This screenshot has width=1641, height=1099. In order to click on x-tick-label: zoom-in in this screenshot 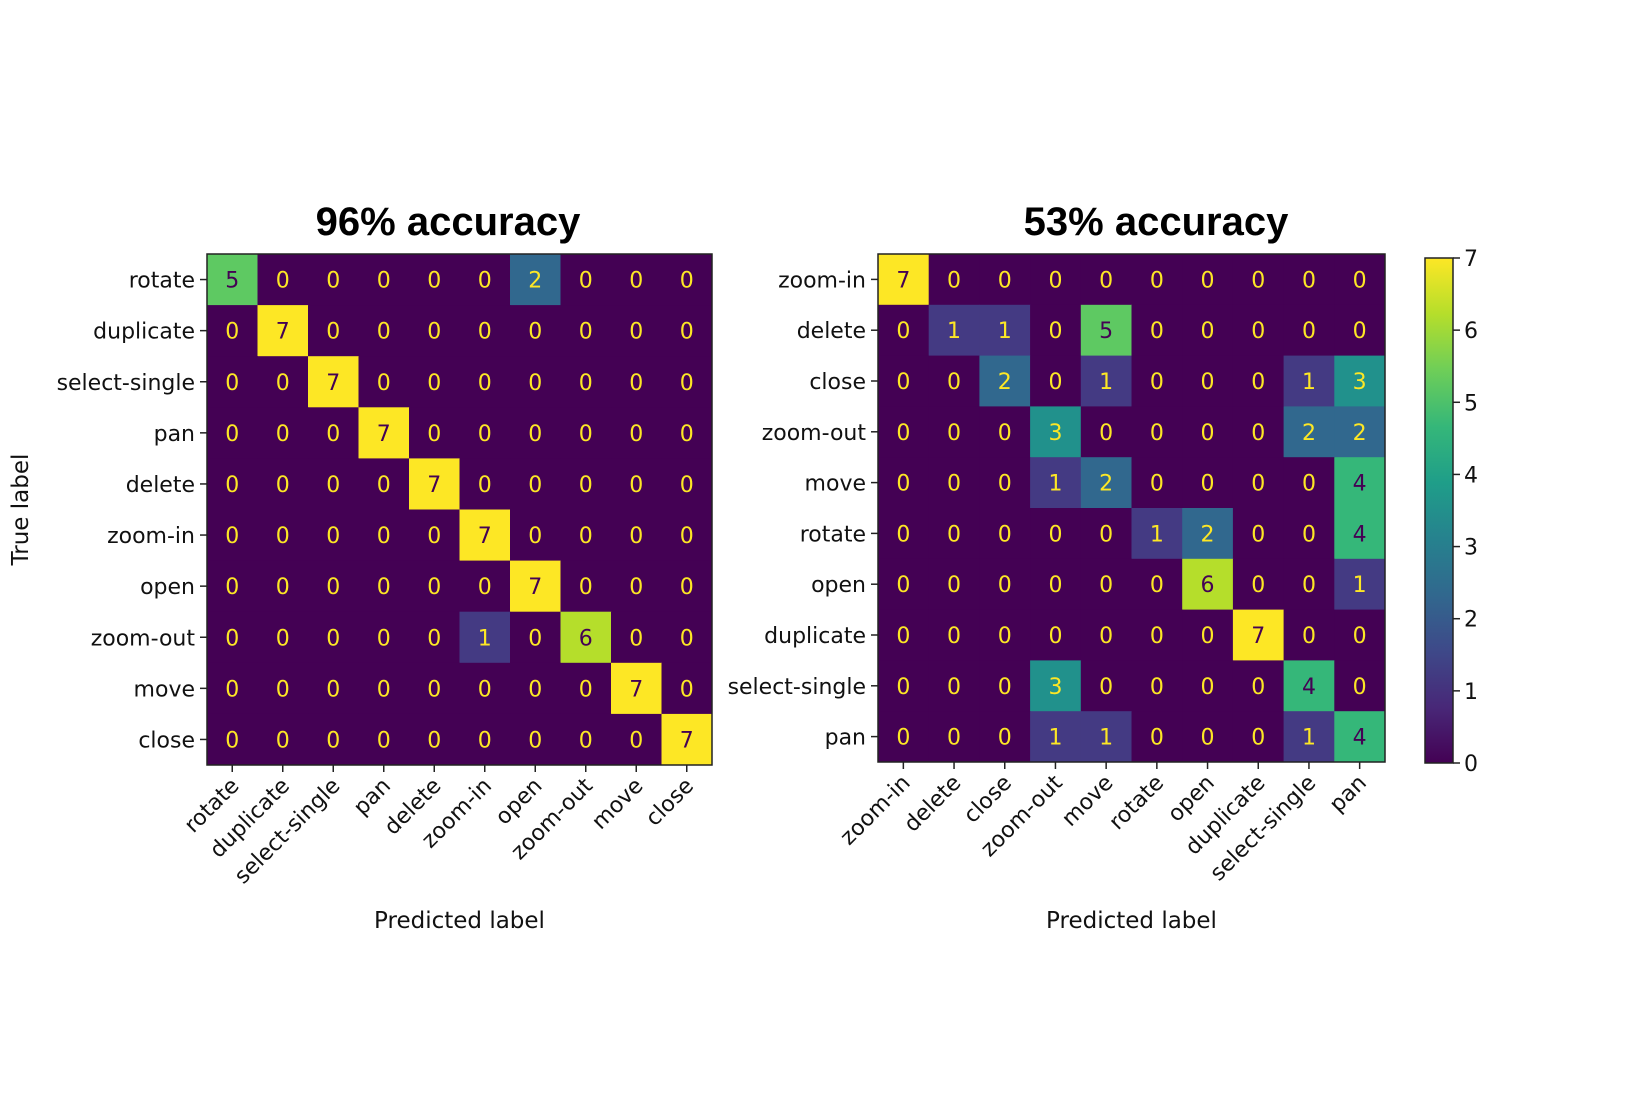, I will do `click(876, 811)`.